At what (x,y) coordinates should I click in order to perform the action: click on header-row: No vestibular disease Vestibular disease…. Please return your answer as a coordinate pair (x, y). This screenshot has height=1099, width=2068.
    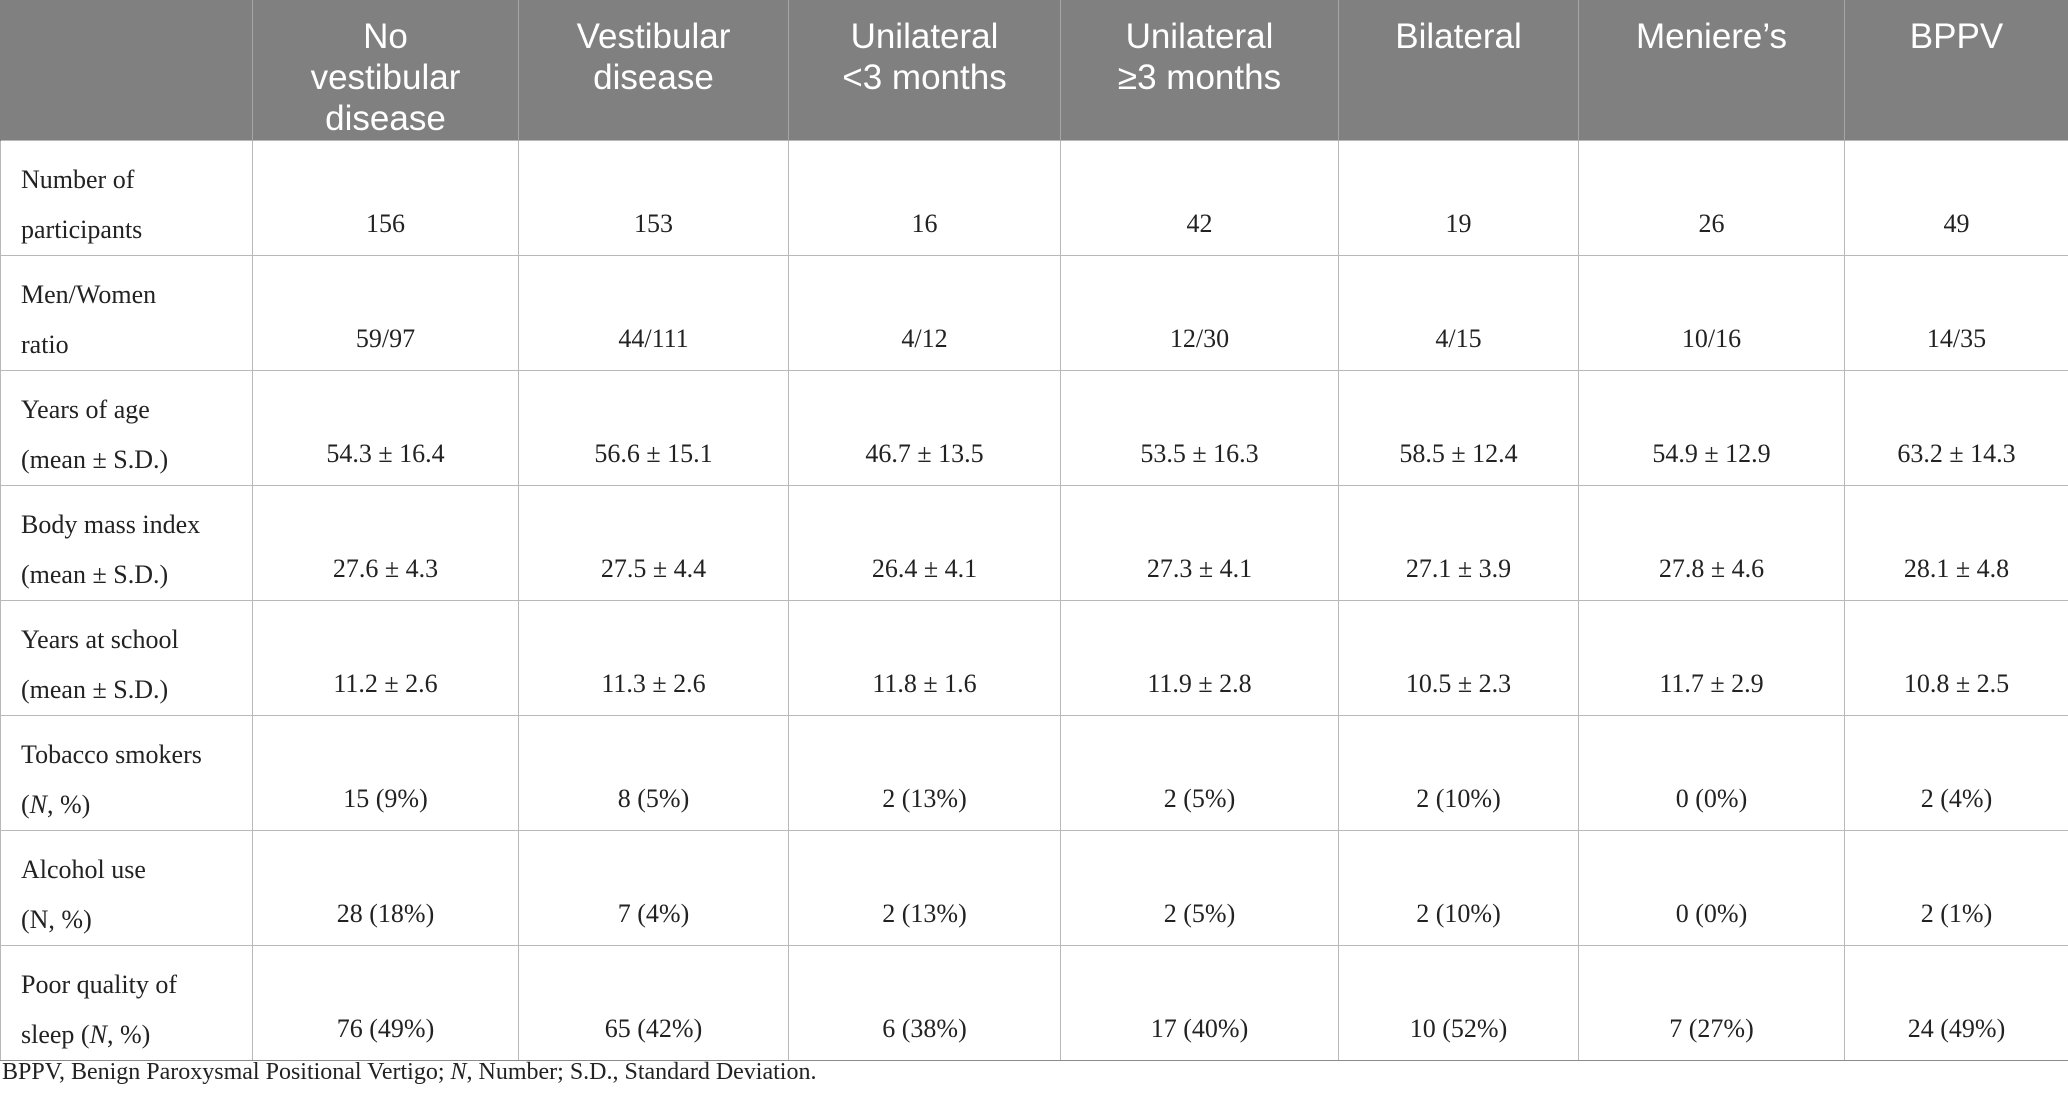
    Looking at the image, I should click on (1034, 70).